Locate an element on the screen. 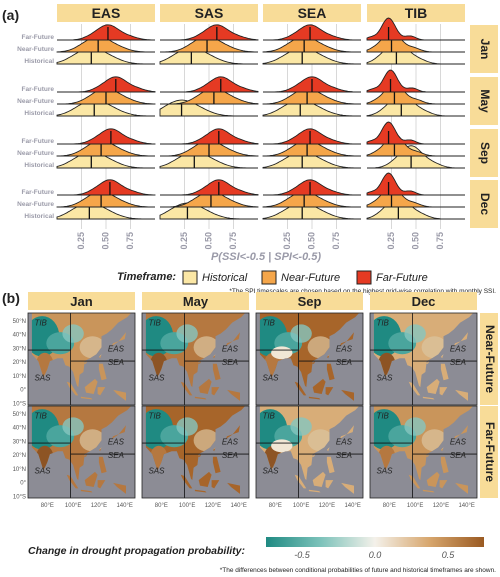  density-tib-dec-far-future is located at coordinates (415, 184).